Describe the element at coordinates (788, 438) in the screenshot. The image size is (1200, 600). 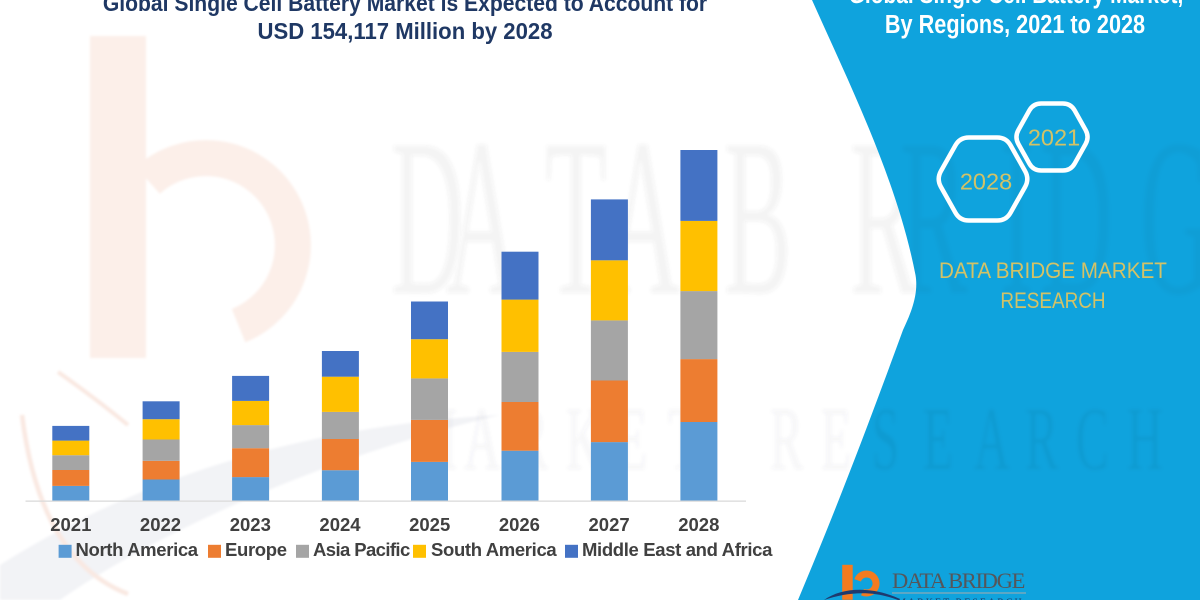
I see `svg-text: MARKETRESEARCH` at that location.